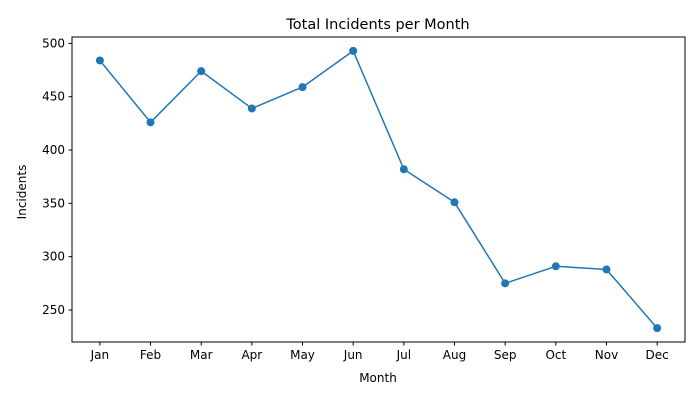 This screenshot has height=400, width=700. Describe the element at coordinates (353, 50) in the screenshot. I see `data-point-jun` at that location.